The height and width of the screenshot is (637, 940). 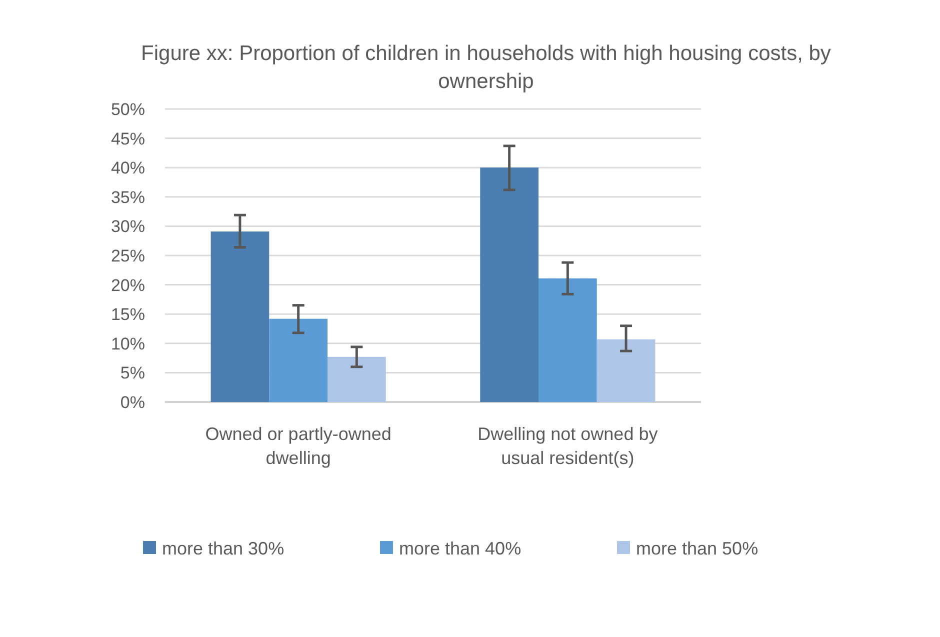 I want to click on y-tick-label: 15%, so click(x=127, y=314).